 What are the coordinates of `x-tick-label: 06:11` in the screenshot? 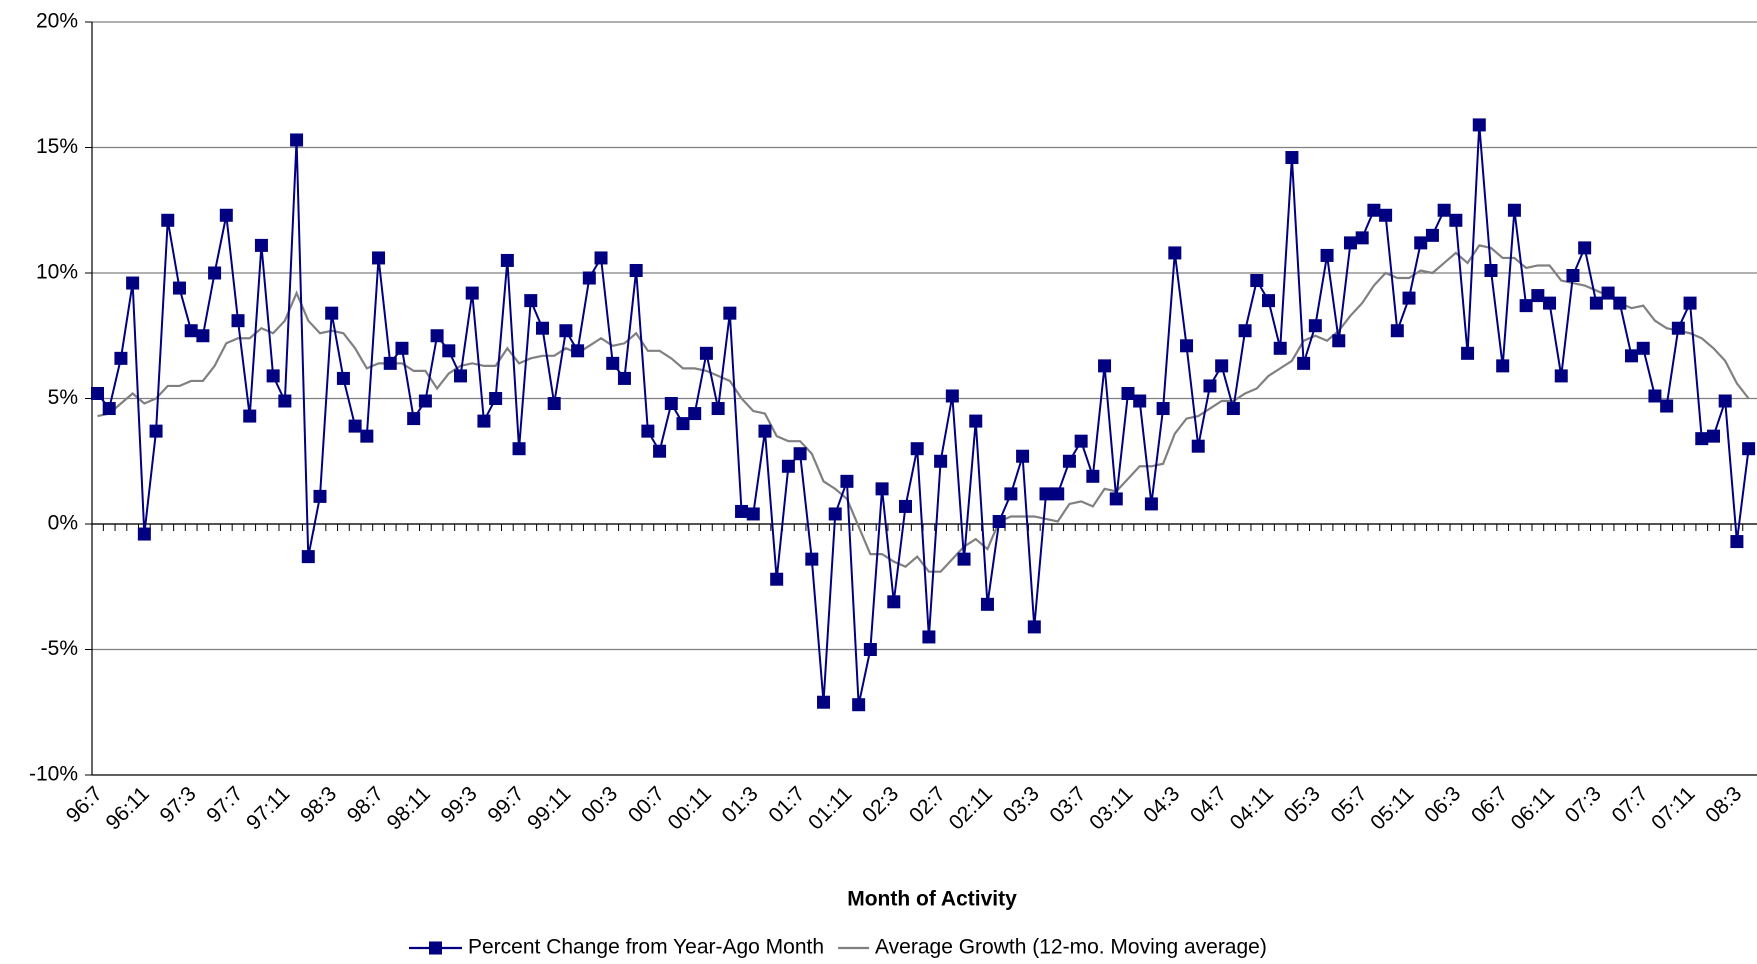 It's located at (1533, 808).